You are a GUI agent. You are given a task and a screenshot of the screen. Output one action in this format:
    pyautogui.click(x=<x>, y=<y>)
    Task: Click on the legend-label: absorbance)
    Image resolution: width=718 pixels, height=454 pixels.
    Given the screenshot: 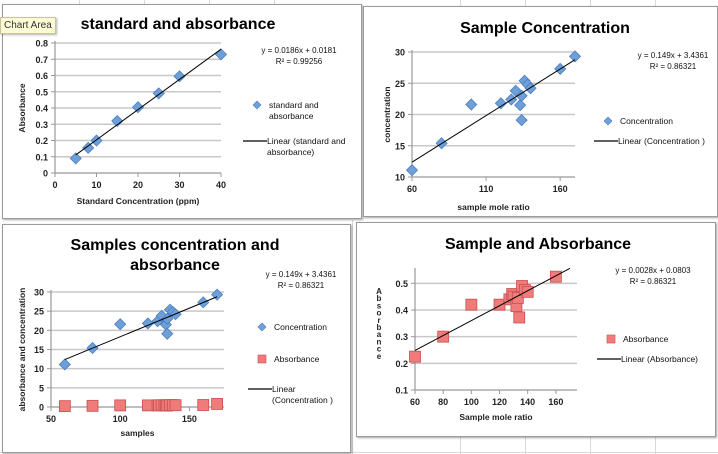 What is the action you would take?
    pyautogui.click(x=290, y=152)
    